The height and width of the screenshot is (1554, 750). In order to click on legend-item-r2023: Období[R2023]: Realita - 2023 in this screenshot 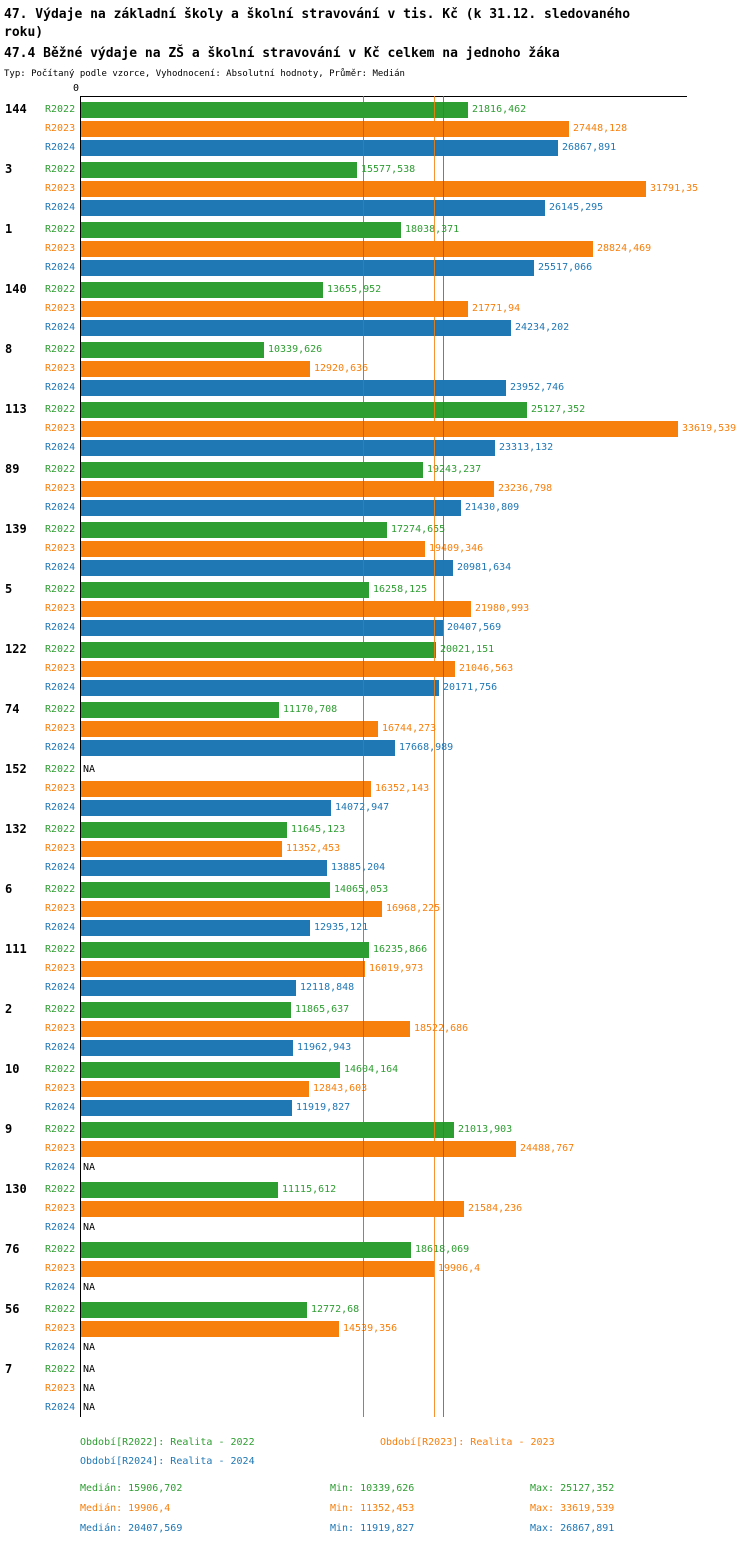, I will do `click(467, 1442)`.